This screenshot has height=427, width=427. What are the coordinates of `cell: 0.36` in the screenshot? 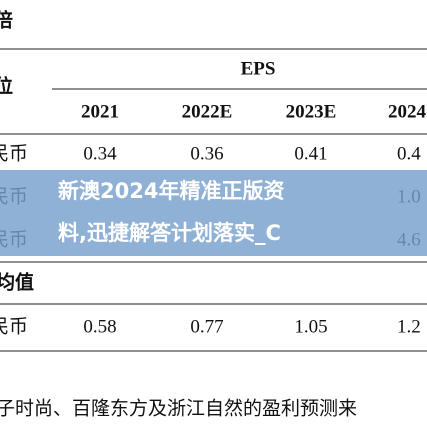 It's located at (206, 153).